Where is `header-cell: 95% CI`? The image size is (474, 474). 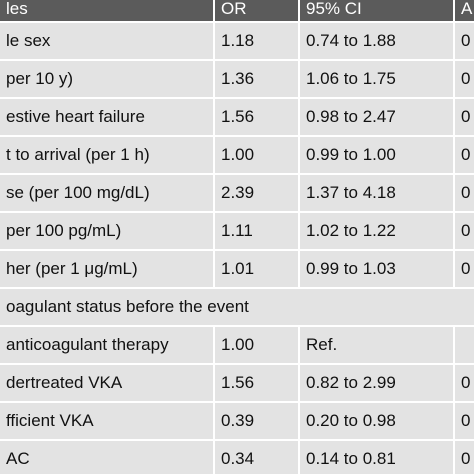
header-cell: 95% CI is located at coordinates (376, 10).